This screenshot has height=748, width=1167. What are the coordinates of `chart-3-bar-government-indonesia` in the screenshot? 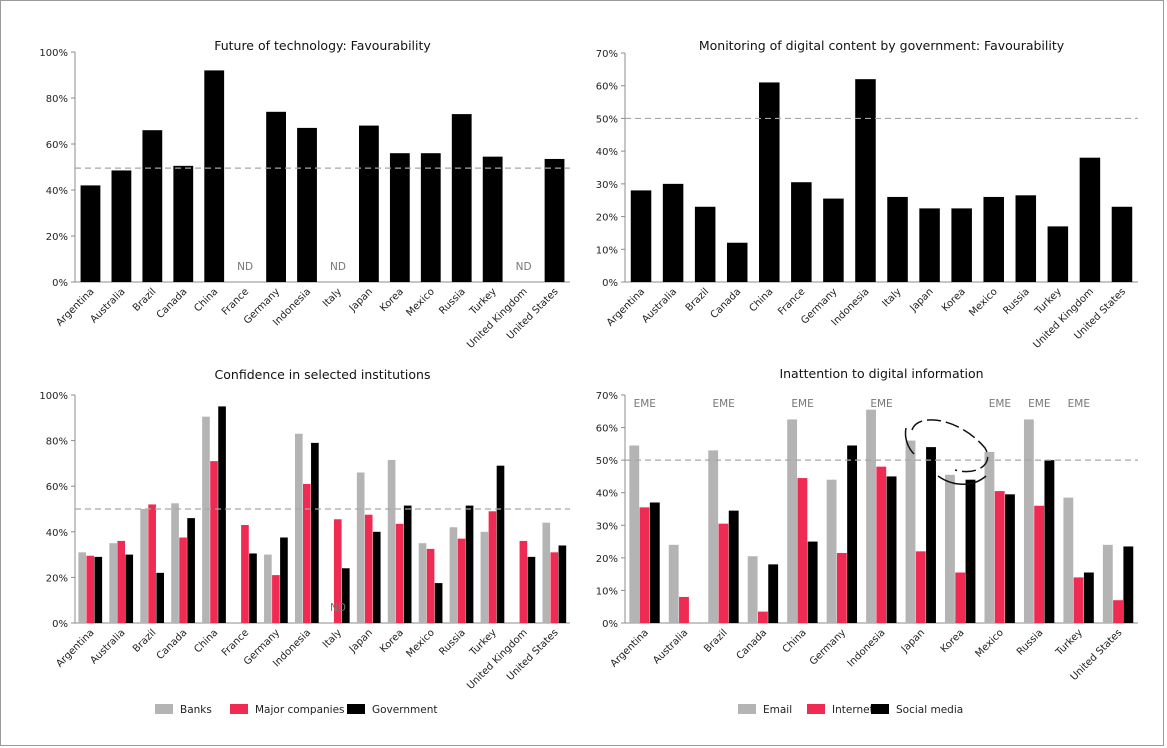 It's located at (315, 532).